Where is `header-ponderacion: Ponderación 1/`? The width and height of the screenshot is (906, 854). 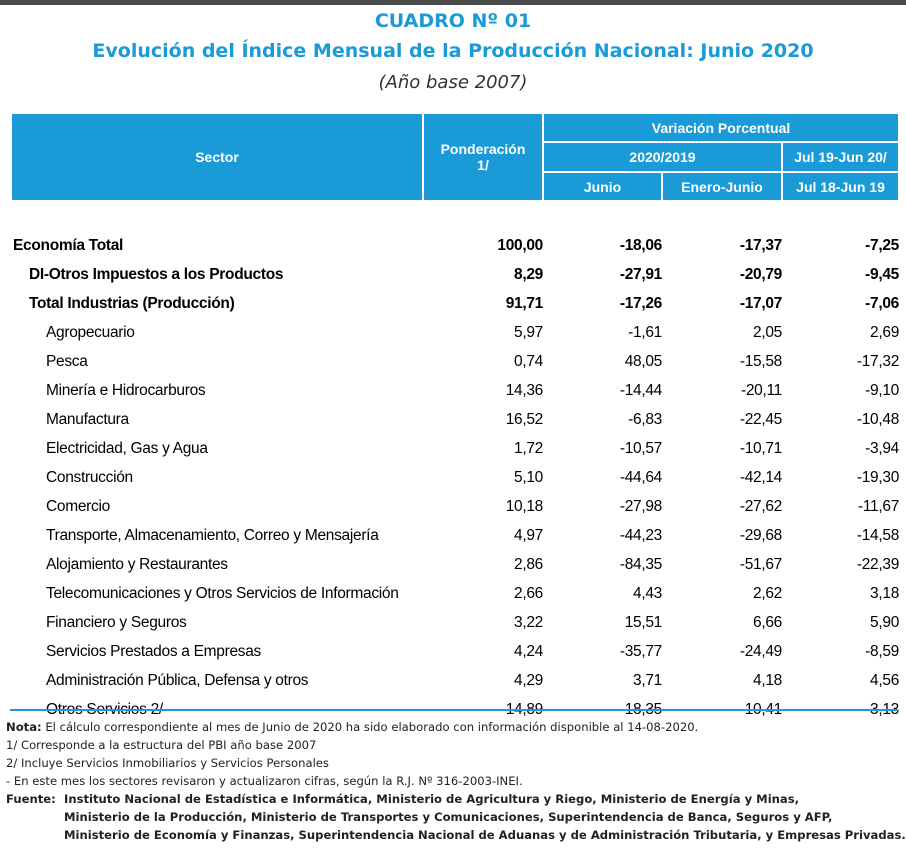 header-ponderacion: Ponderación 1/ is located at coordinates (483, 157).